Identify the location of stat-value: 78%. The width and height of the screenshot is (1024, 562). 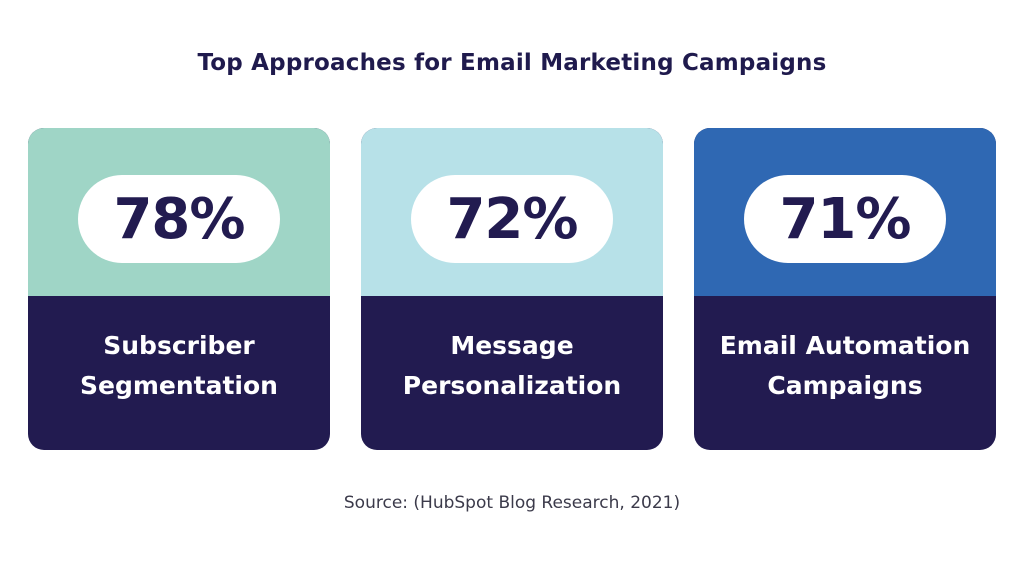
(179, 219).